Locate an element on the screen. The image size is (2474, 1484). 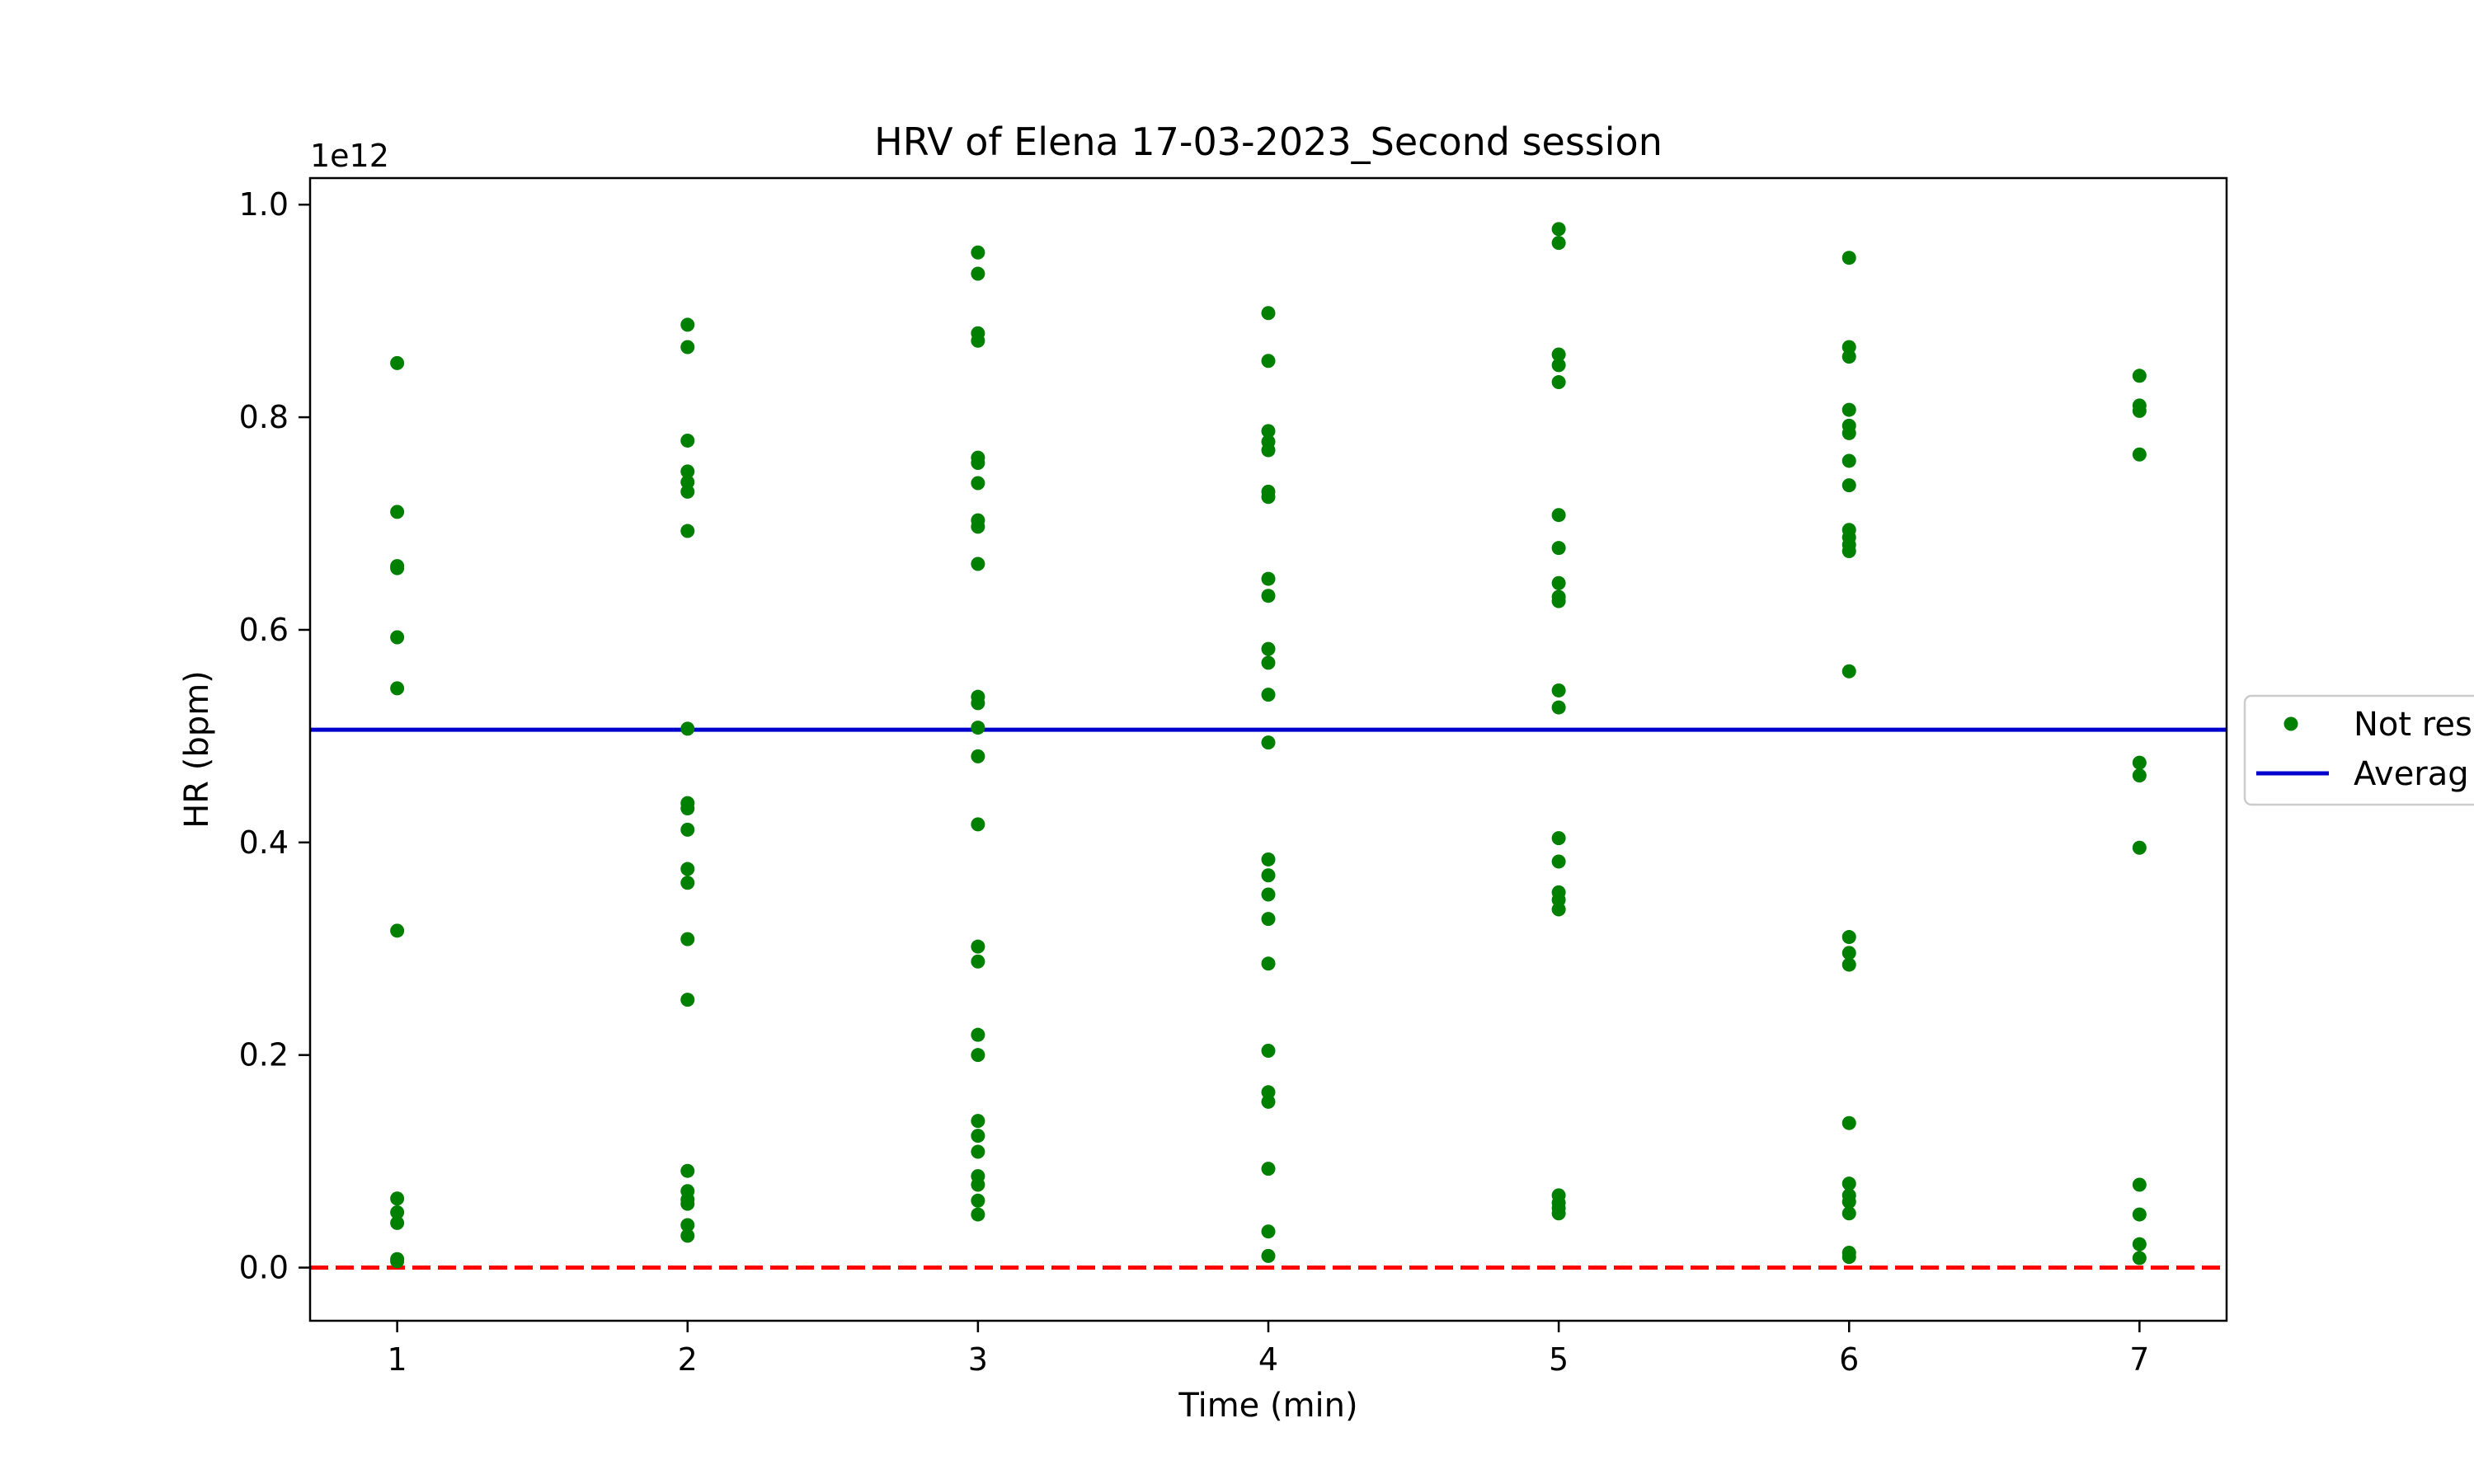
x-axis-ticks: 1 2 3 4 5 6 7 is located at coordinates (1268, 1349).